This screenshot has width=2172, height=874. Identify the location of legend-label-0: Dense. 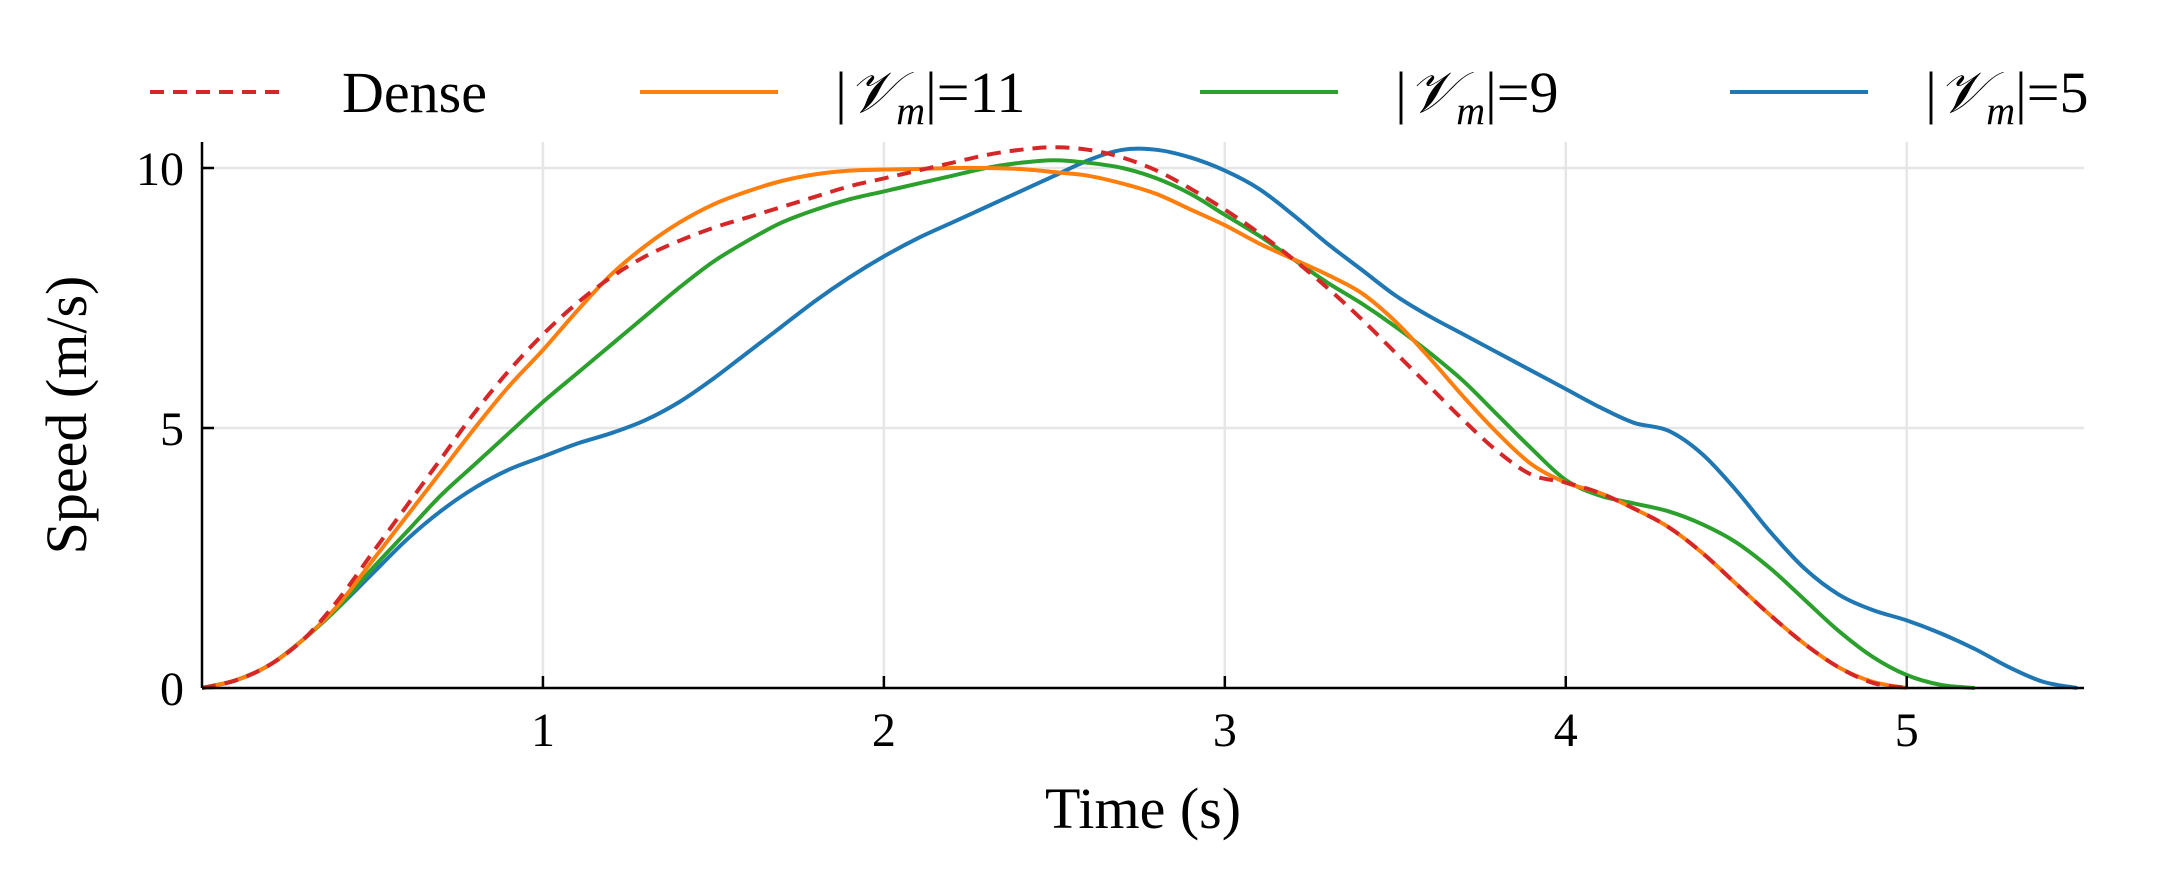
(414, 92).